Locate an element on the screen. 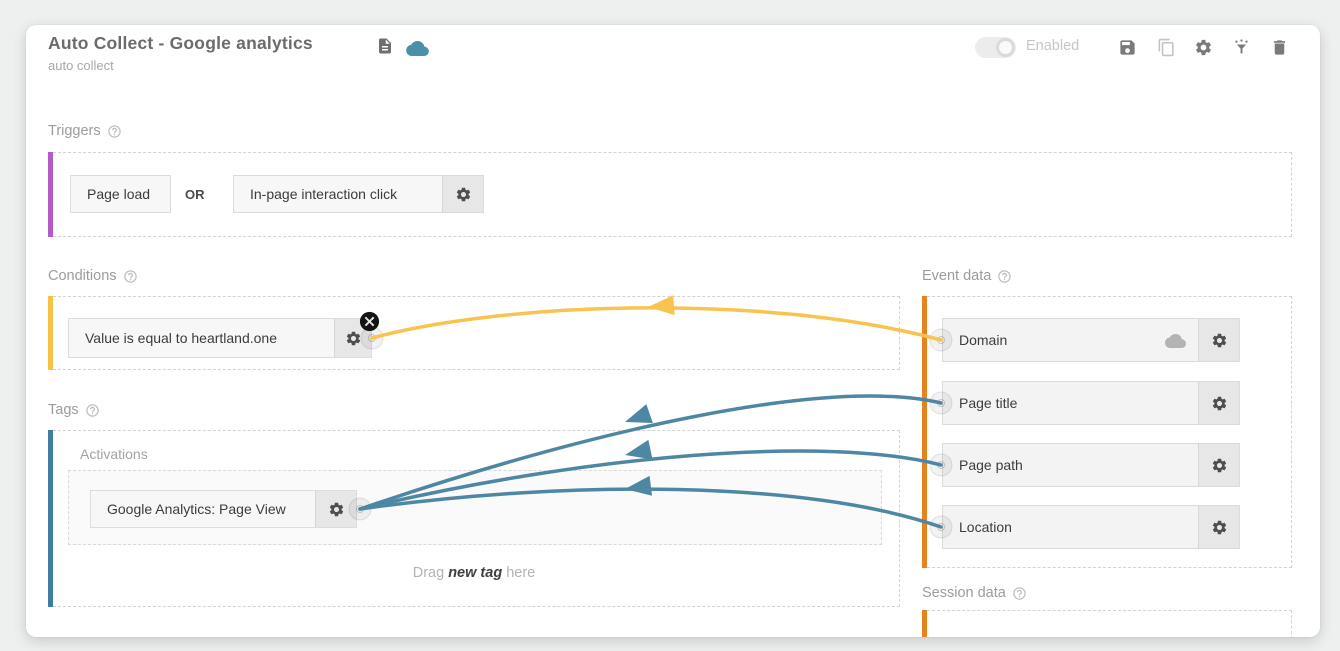  event-data-location: Location is located at coordinates (1091, 527).